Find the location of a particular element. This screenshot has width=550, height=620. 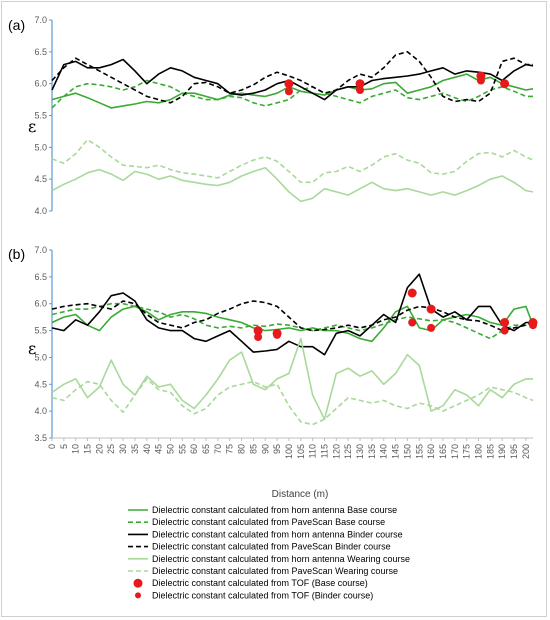

x-tick-label: 45 is located at coordinates (159, 449).